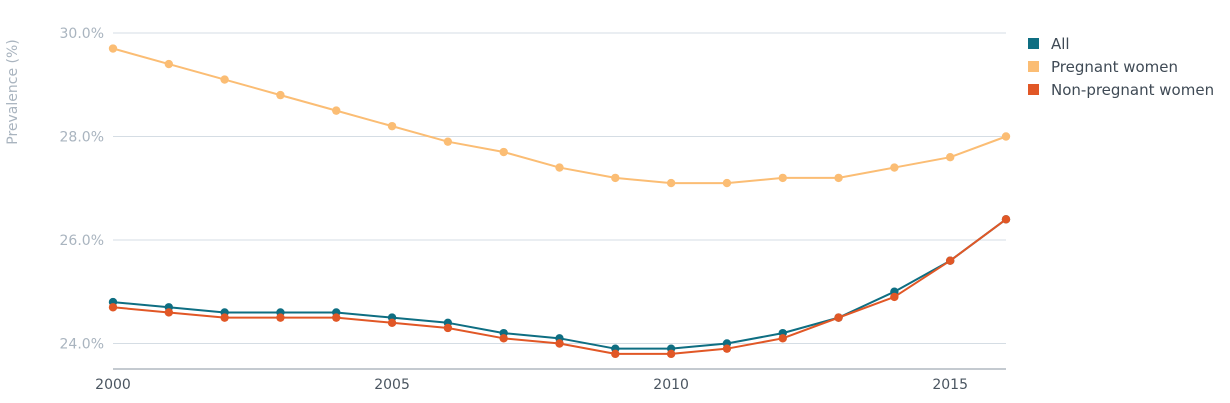 Image resolution: width=1230 pixels, height=403 pixels. I want to click on legend: All Pregnant women Non-pregnant women, so click(1121, 66).